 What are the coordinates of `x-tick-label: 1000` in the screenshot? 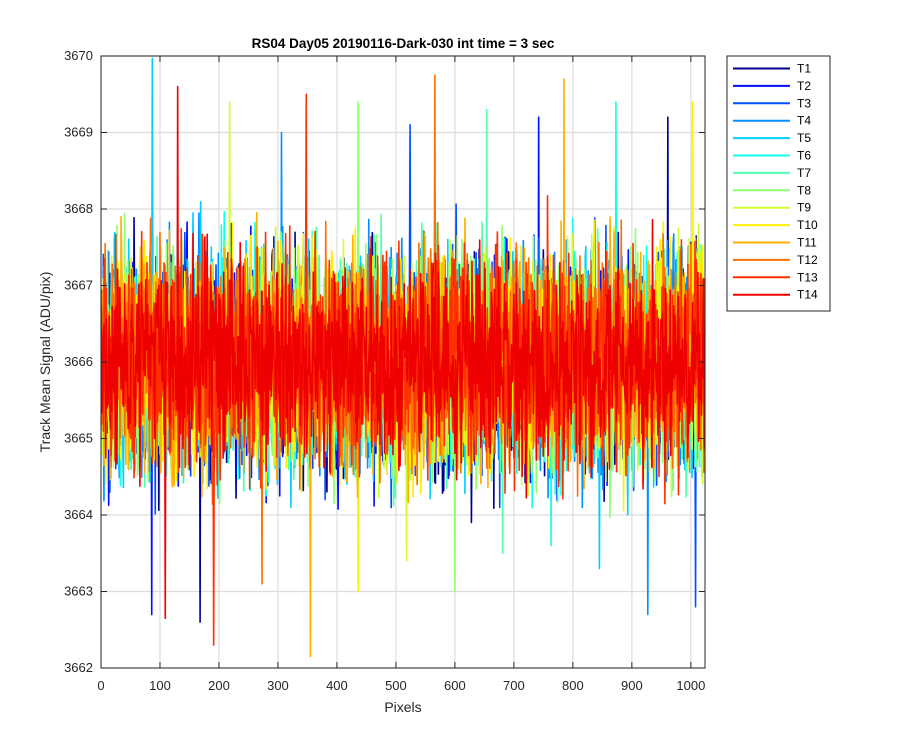 It's located at (690, 685).